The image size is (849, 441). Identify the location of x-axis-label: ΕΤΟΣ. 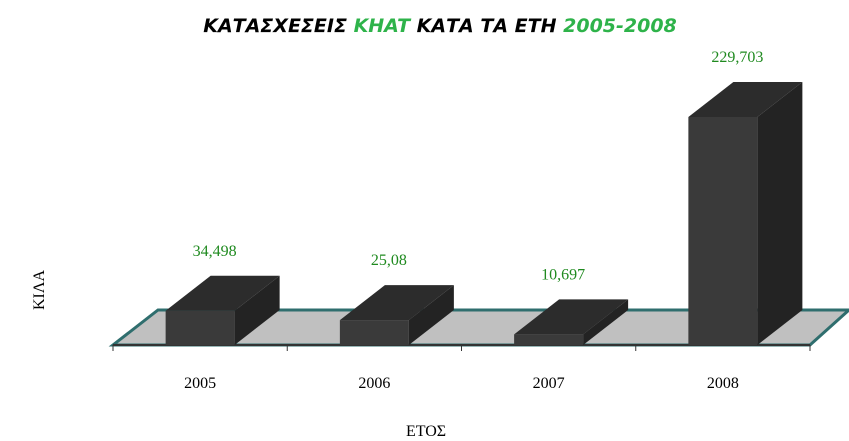
(426, 431).